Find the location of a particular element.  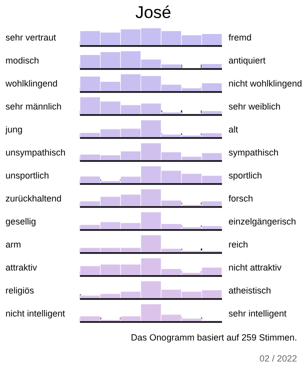

y-axis-title: sehr vertraut is located at coordinates (31, 37).